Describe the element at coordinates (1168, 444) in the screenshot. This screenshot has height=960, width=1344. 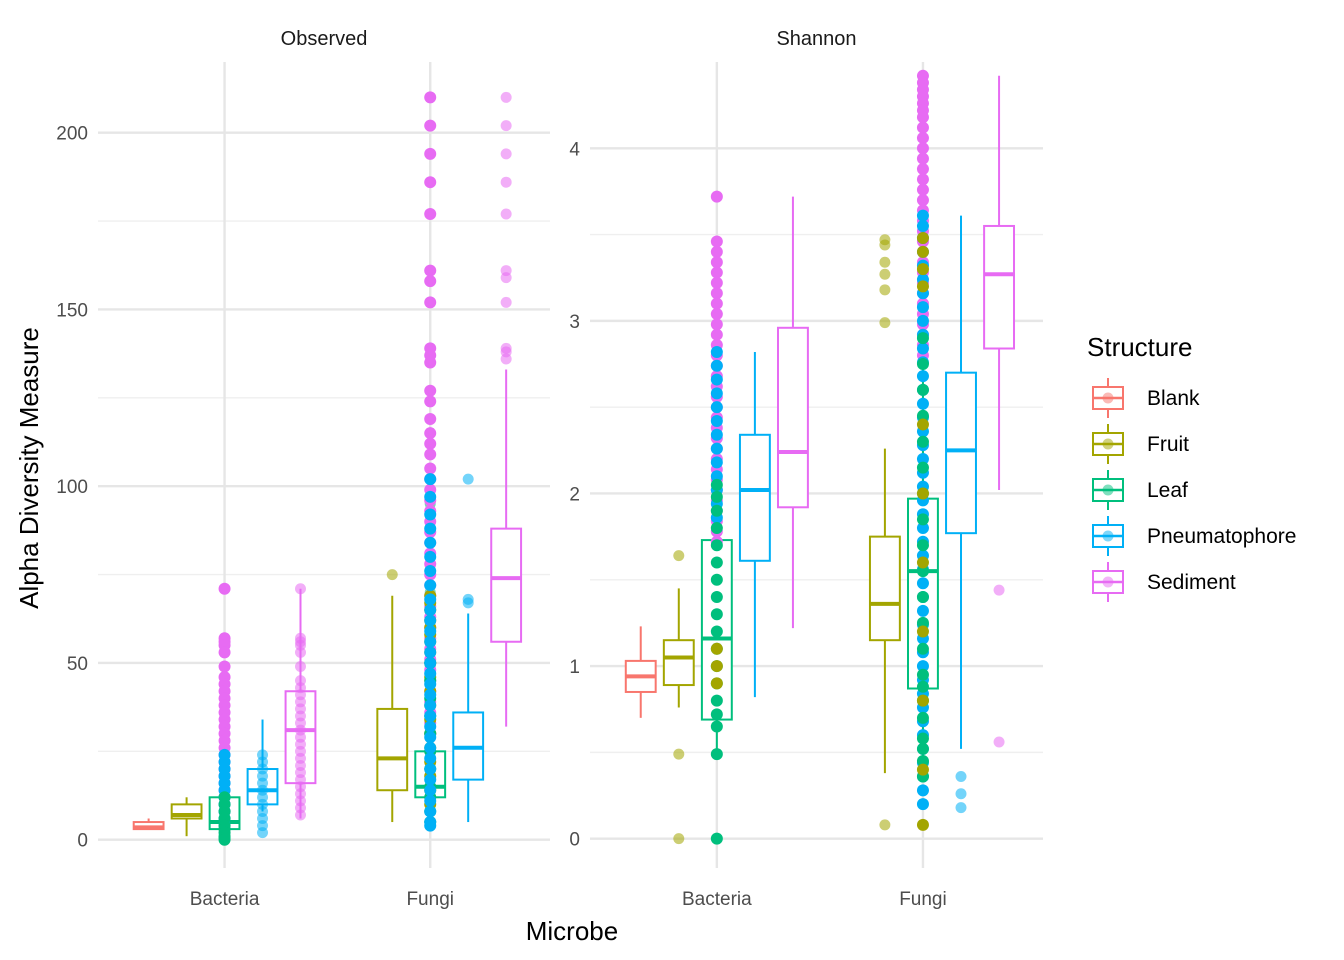
I see `legend-label: Fruit` at that location.